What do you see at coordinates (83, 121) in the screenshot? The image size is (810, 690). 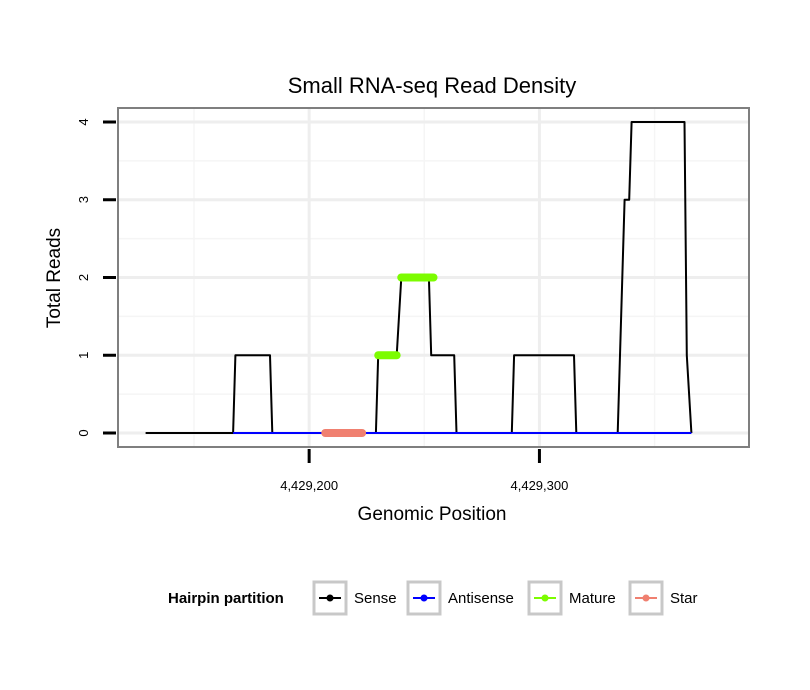 I see `y-tick-label: 4` at bounding box center [83, 121].